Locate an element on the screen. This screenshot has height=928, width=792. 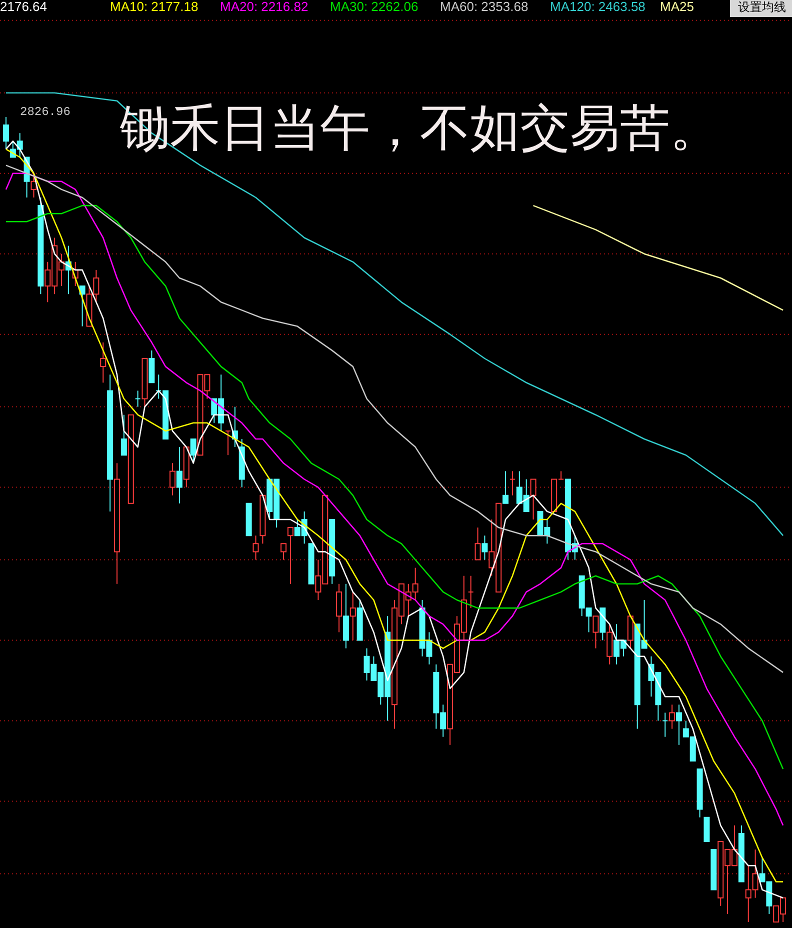
text: MA30: 2262.06 is located at coordinates (374, 7).